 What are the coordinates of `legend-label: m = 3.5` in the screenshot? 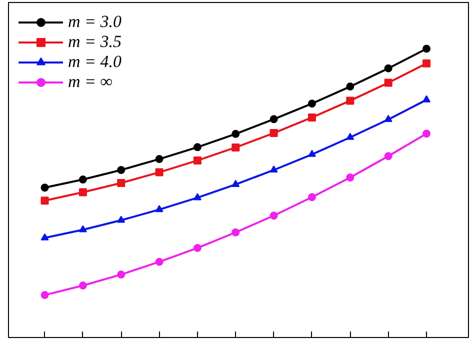 It's located at (95, 42).